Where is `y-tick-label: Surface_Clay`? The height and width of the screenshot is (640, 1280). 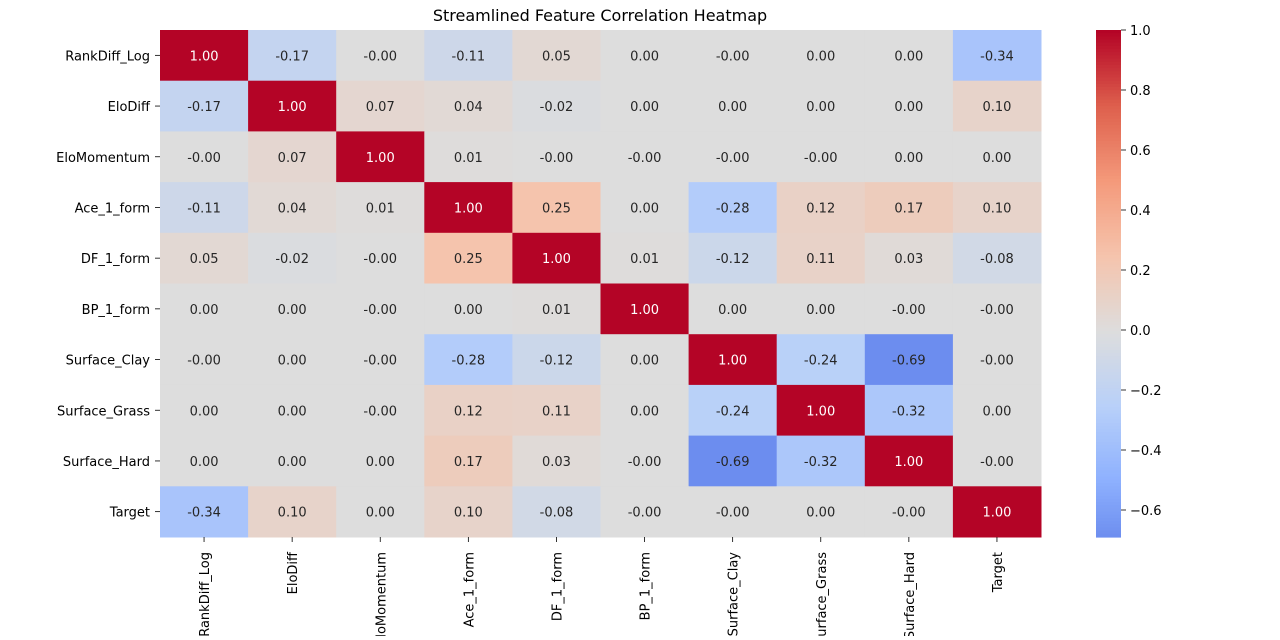
y-tick-label: Surface_Clay is located at coordinates (108, 361).